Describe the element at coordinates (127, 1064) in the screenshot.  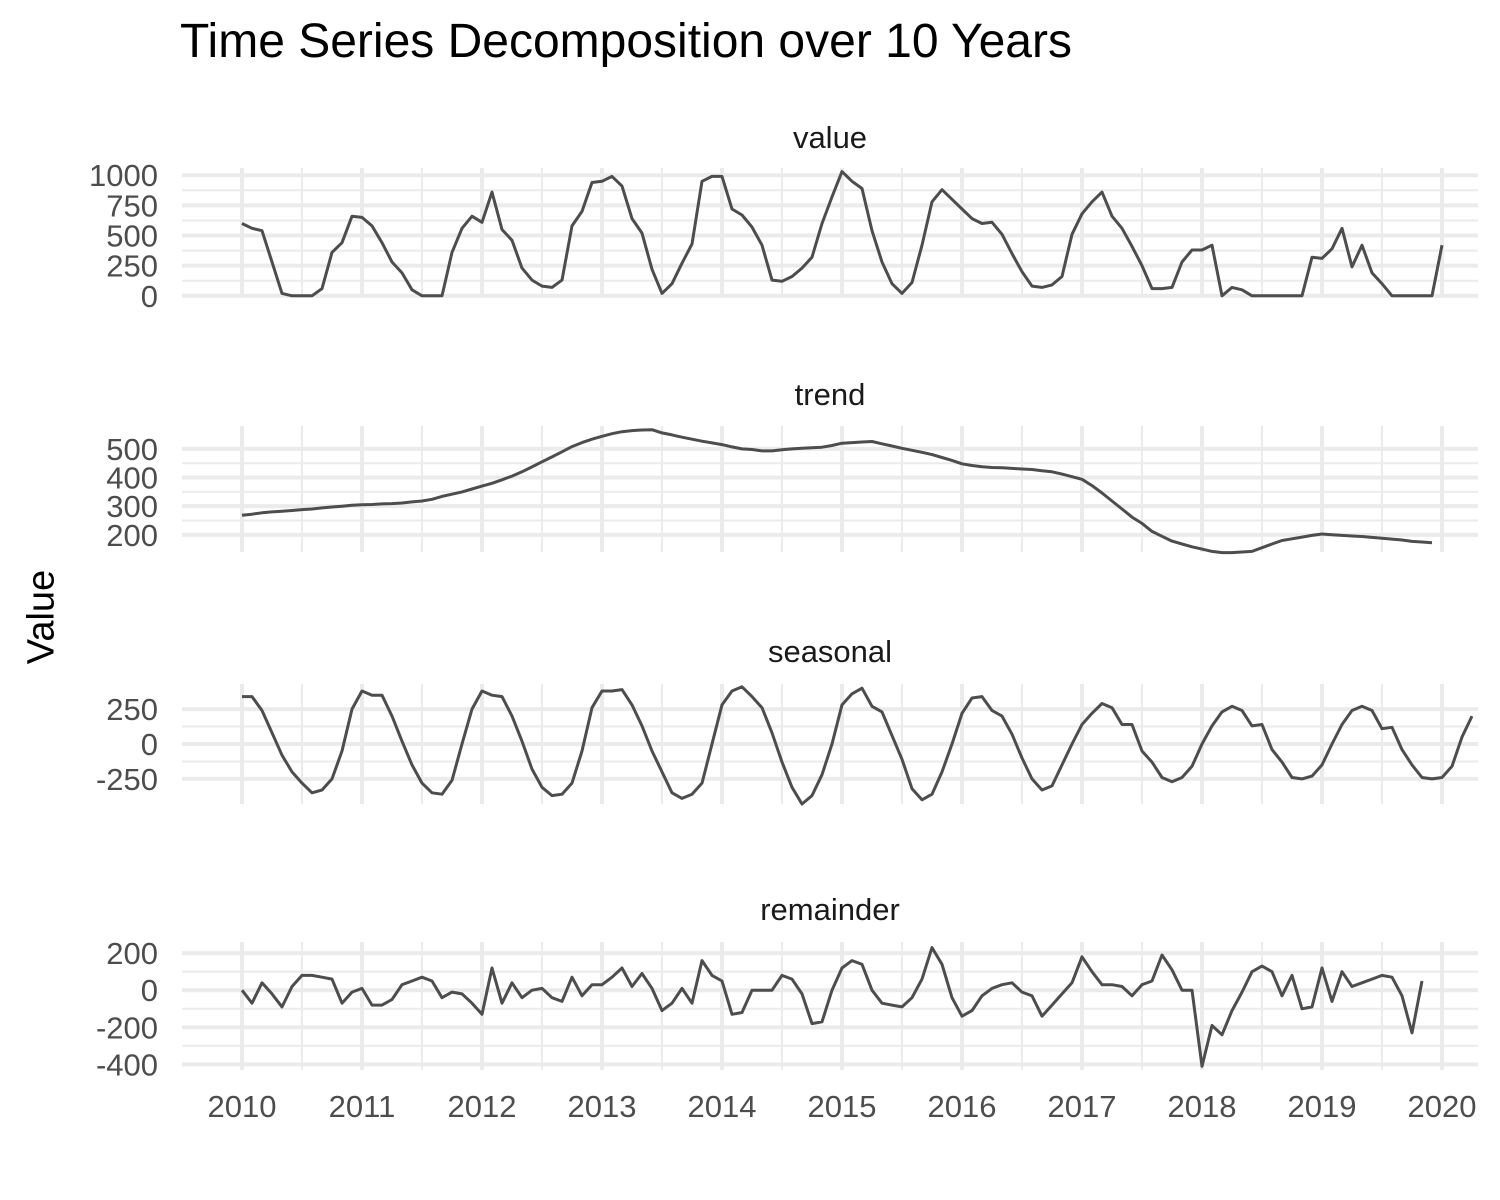
I see `y-tick-label: -400` at that location.